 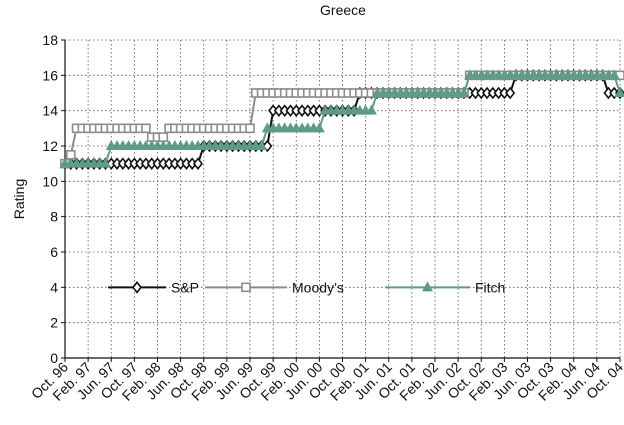 I want to click on y-axis-label: Rating, so click(x=19, y=199).